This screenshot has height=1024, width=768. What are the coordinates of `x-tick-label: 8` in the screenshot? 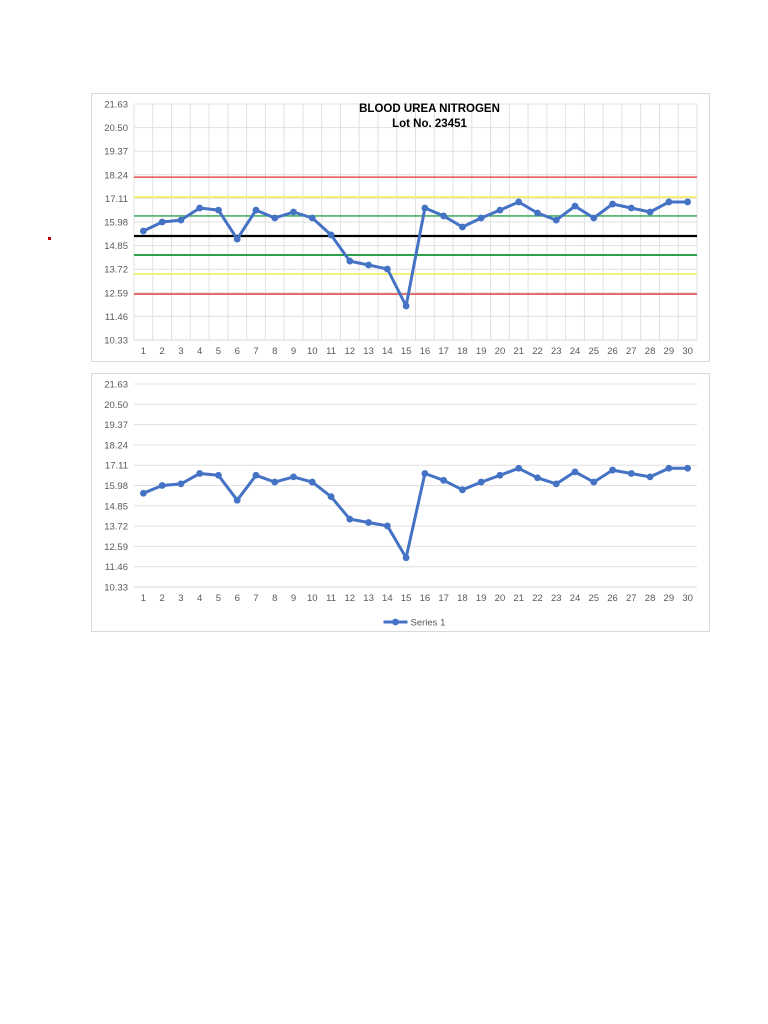 It's located at (274, 351).